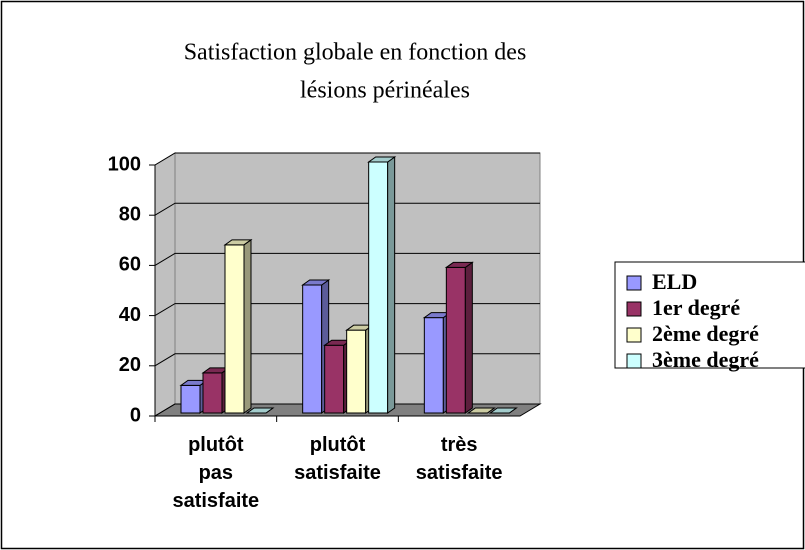  Describe the element at coordinates (135, 415) in the screenshot. I see `y-tick-label: 0` at that location.